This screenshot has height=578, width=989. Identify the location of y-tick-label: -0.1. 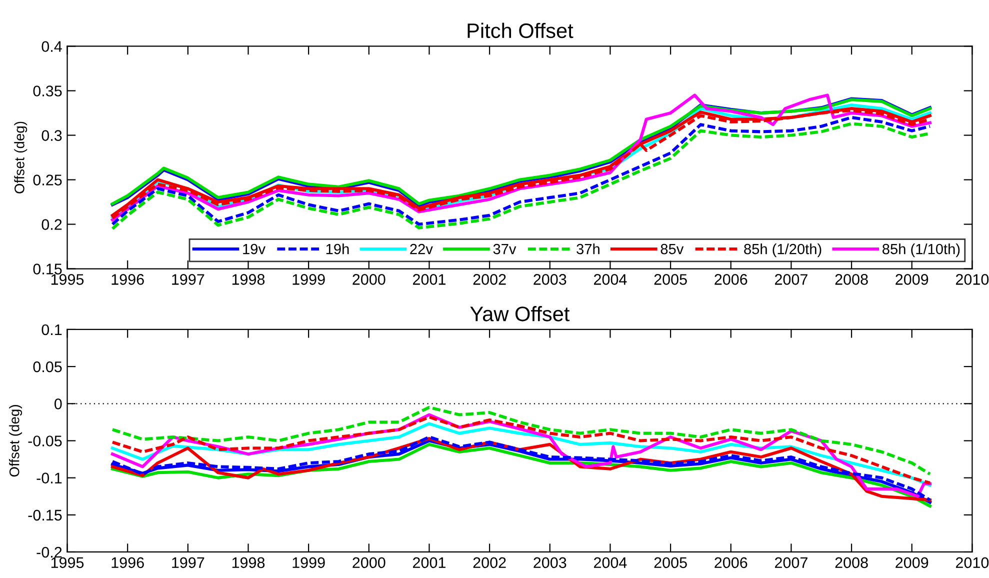
(49, 478).